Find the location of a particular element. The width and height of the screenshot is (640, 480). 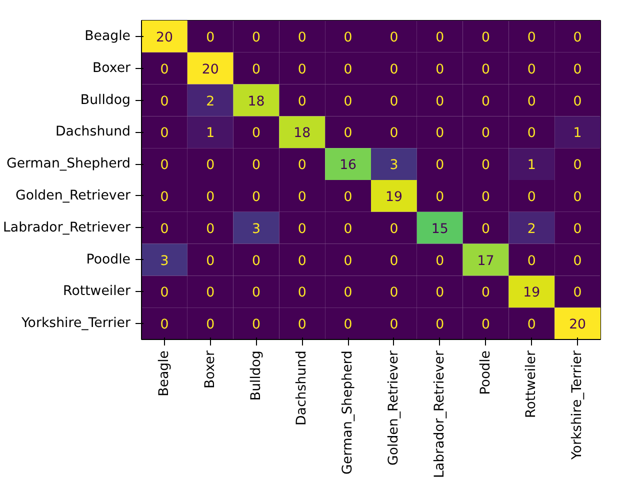

y-tick-label: Yorkshire_Terrier is located at coordinates (76, 324).